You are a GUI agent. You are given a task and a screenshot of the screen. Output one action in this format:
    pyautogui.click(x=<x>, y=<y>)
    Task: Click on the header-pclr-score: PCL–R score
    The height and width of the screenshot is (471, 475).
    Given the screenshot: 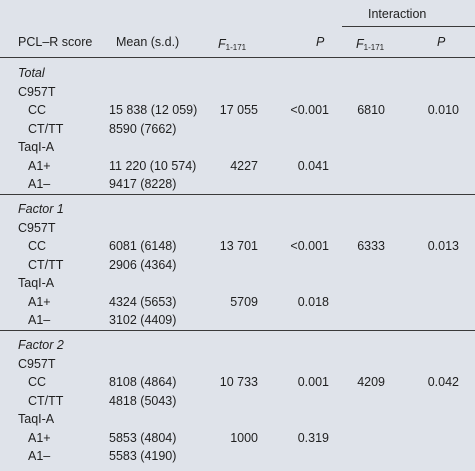 What is the action you would take?
    pyautogui.click(x=55, y=42)
    